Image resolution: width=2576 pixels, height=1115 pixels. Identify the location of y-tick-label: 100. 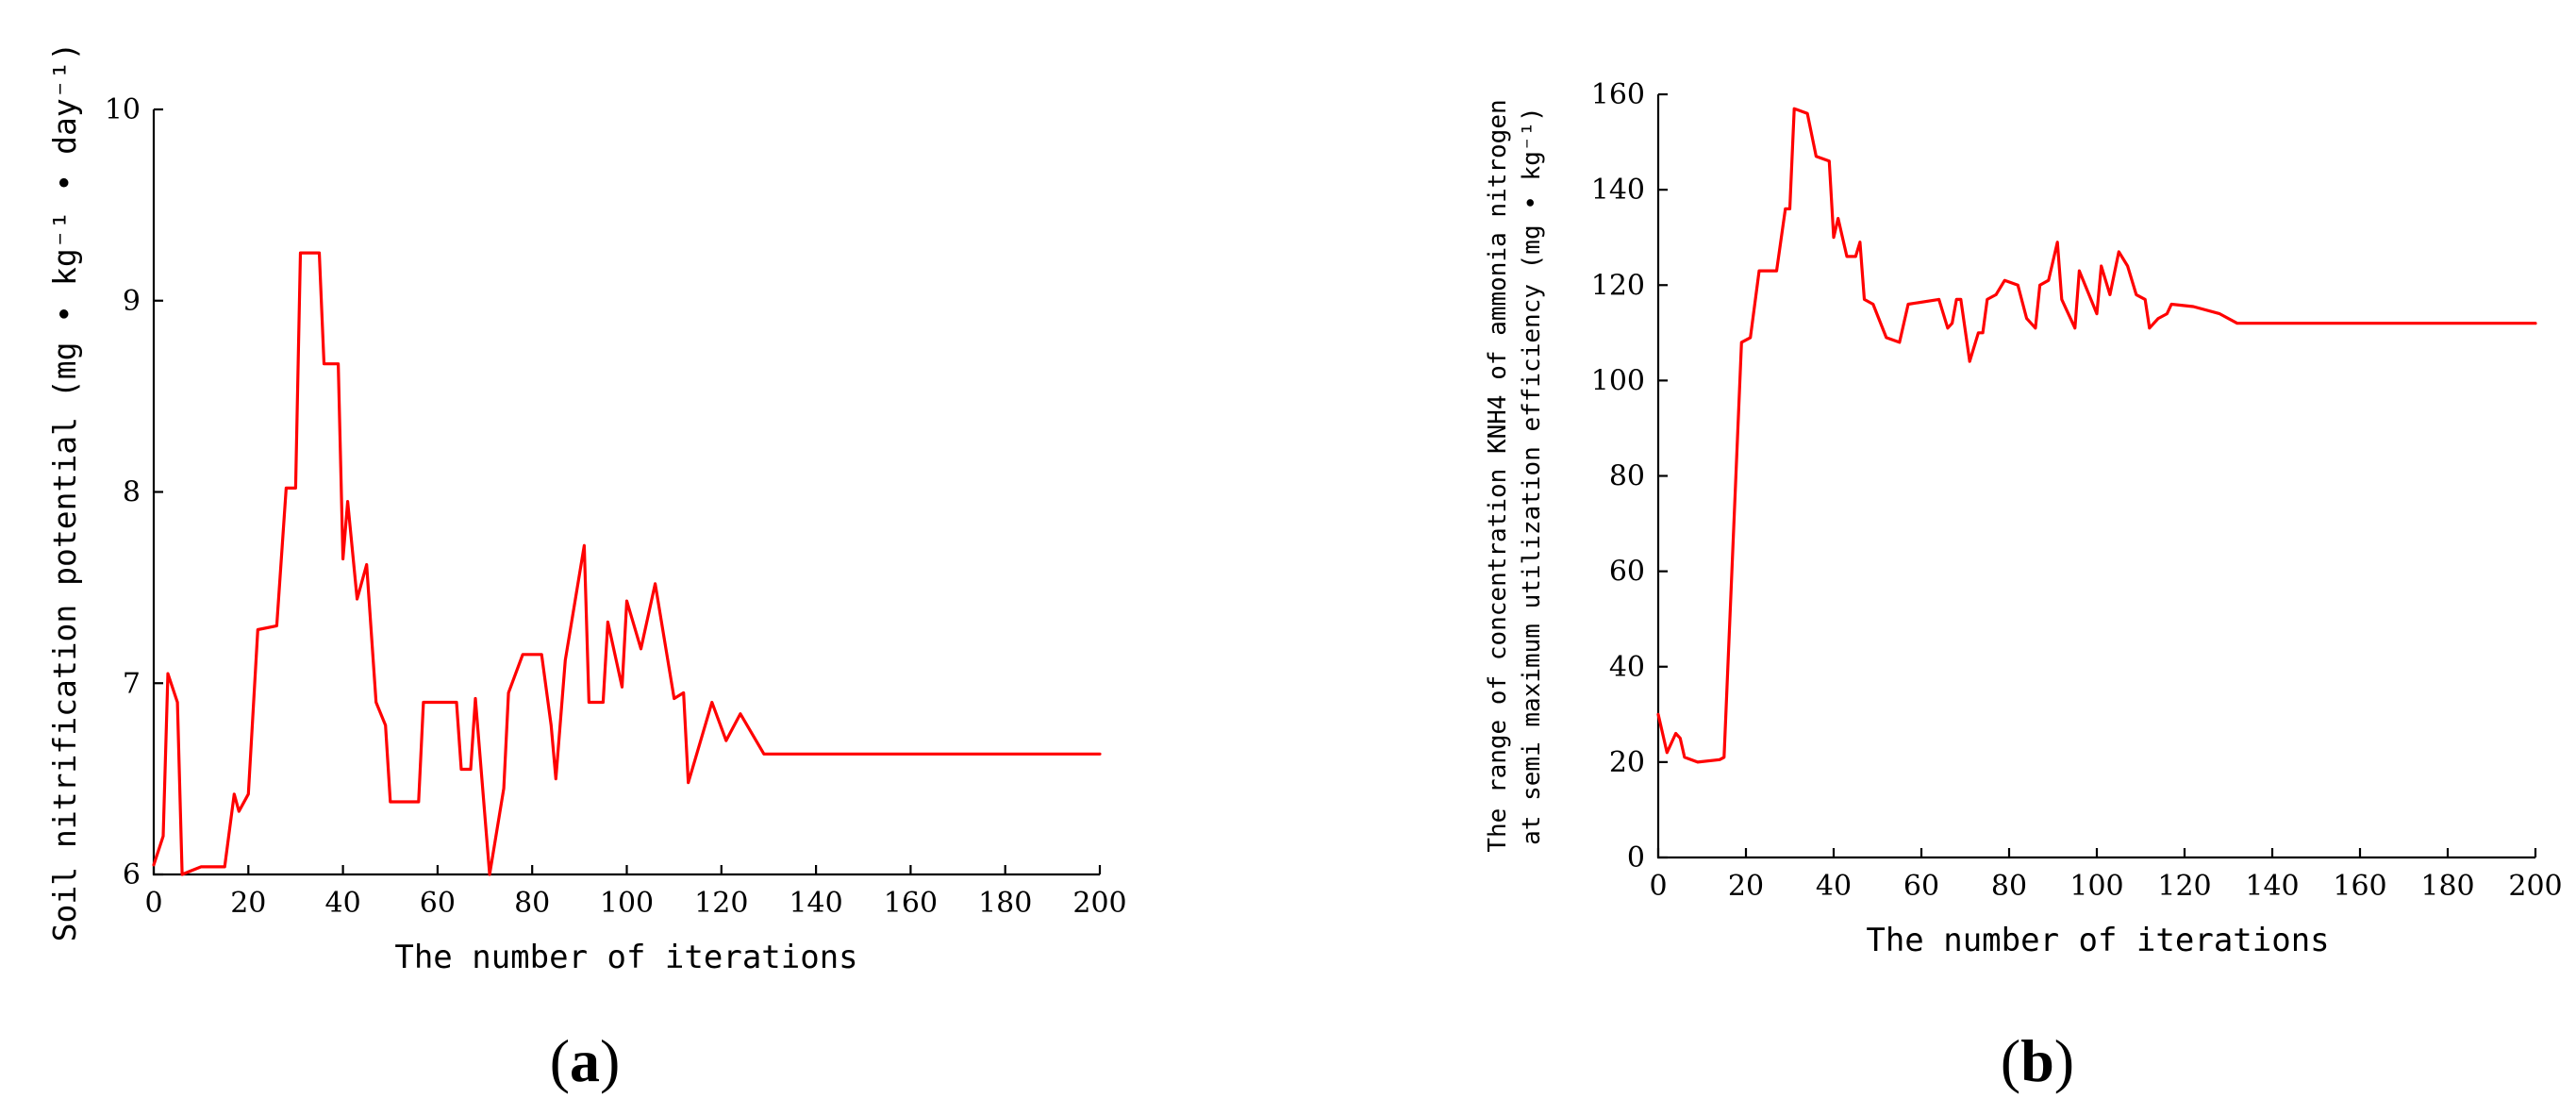
(1618, 380).